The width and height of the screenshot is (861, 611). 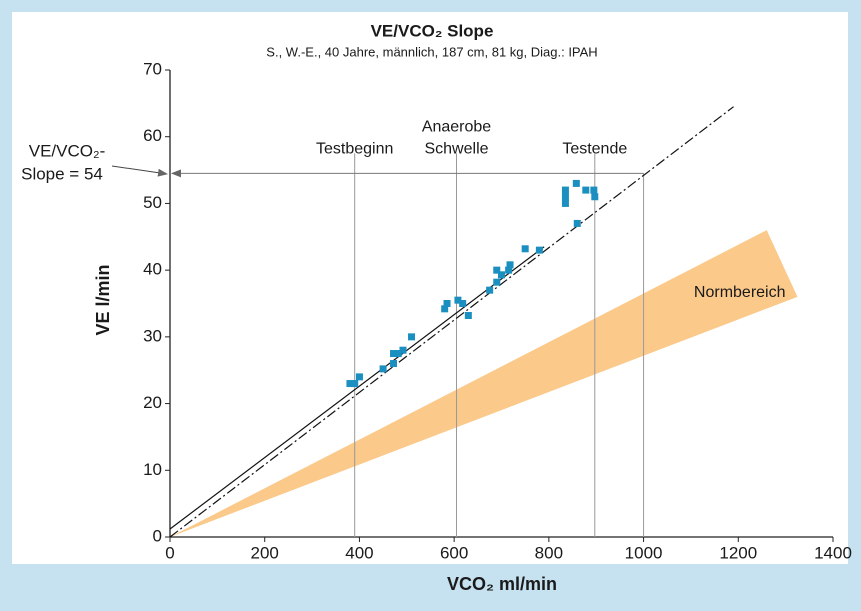 What do you see at coordinates (456, 127) in the screenshot?
I see `marker-label: Anaerobe` at bounding box center [456, 127].